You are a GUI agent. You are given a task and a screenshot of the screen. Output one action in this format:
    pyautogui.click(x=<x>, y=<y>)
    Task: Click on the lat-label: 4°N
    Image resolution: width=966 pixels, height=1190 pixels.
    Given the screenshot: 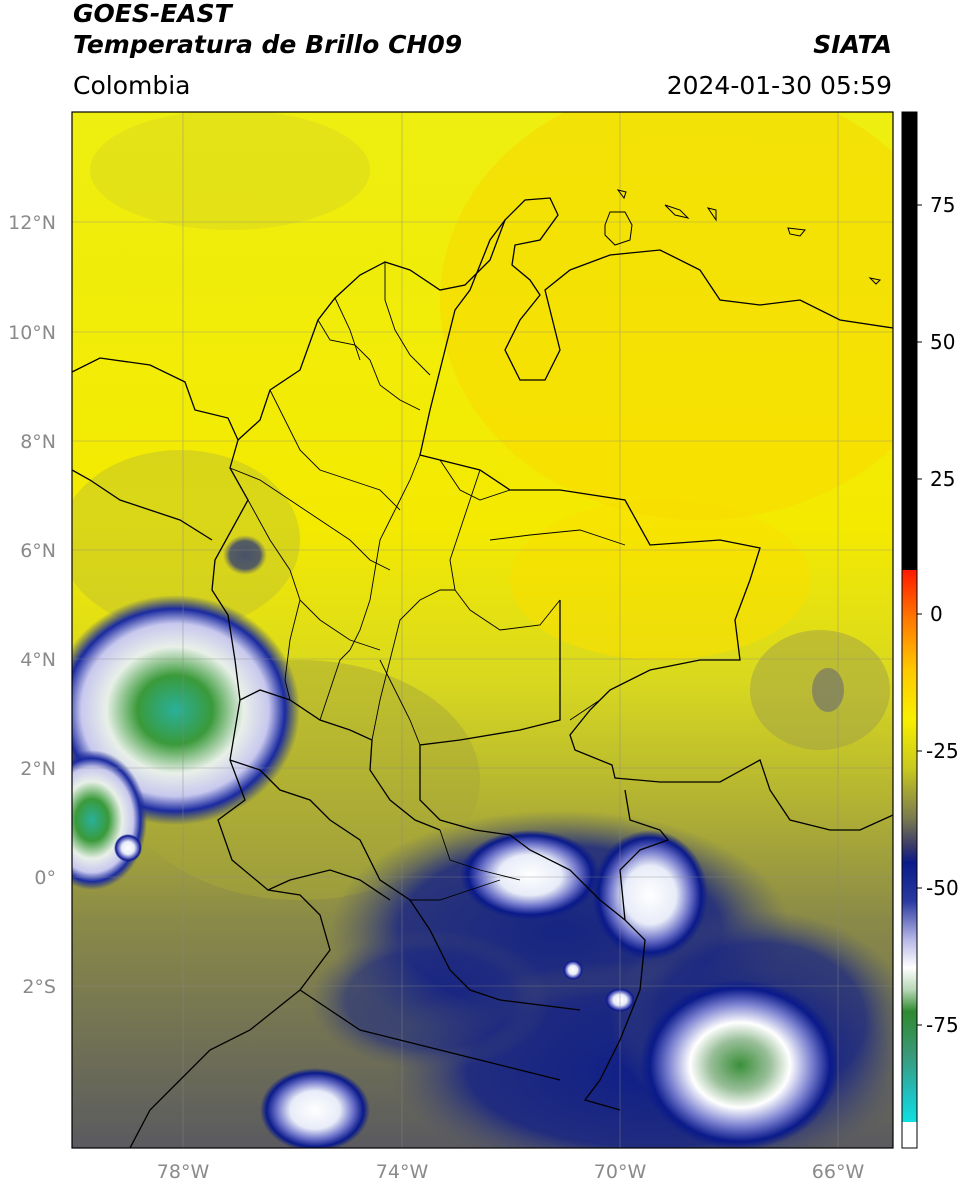 What is the action you would take?
    pyautogui.click(x=38, y=660)
    